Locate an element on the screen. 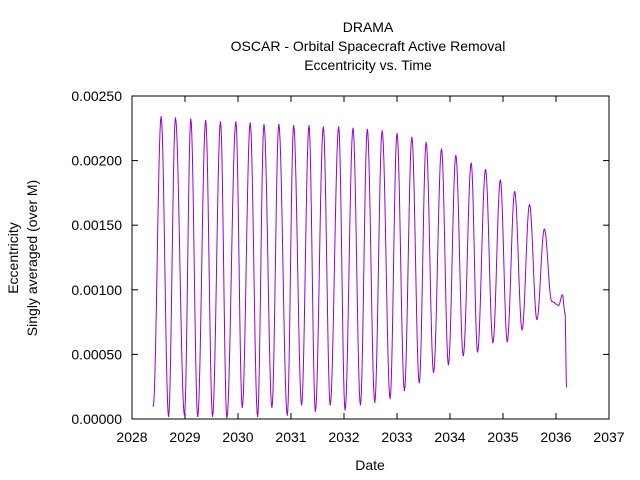 The width and height of the screenshot is (640, 480). chart-title-line-1: DRAMA is located at coordinates (368, 27).